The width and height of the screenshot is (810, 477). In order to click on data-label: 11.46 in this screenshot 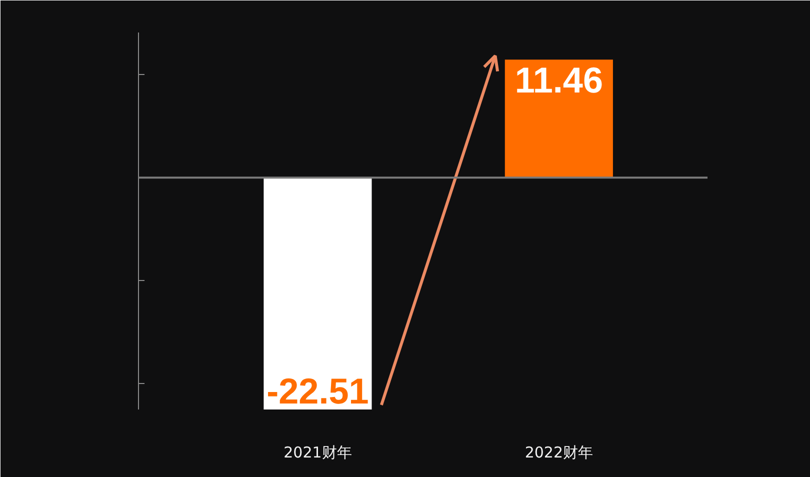, I will do `click(558, 80)`.